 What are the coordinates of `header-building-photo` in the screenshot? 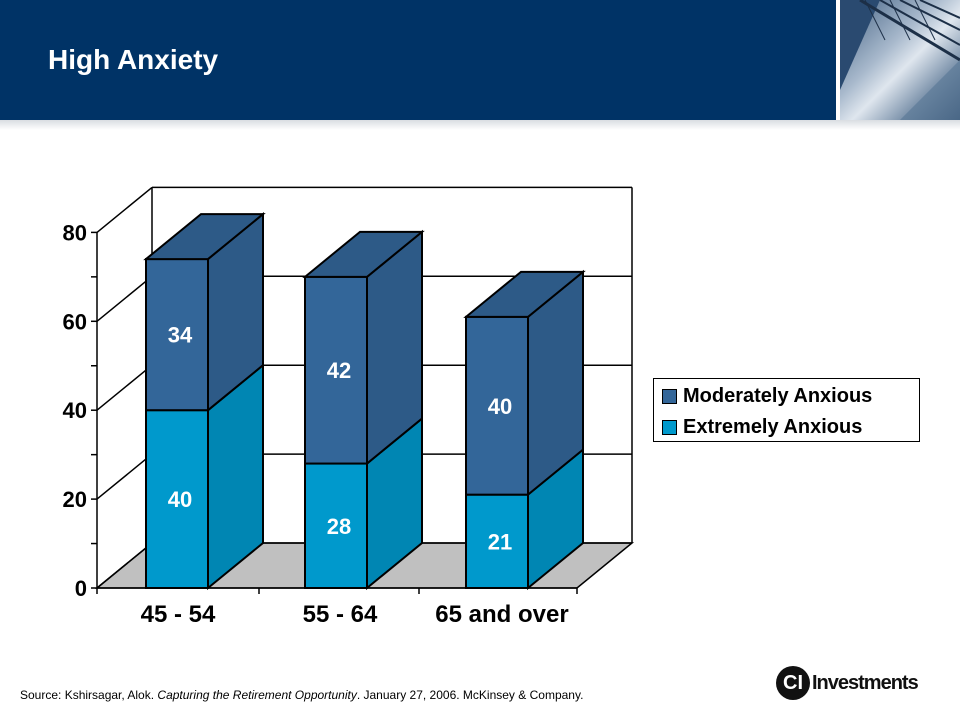 It's located at (900, 60).